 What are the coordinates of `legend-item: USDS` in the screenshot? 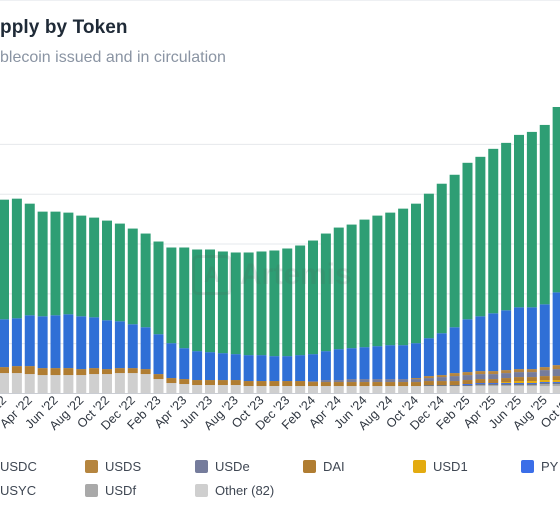 It's located at (113, 466).